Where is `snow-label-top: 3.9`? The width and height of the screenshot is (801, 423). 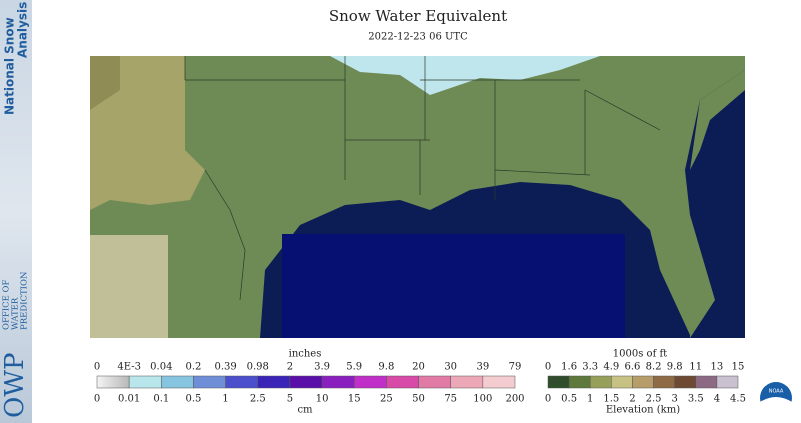
snow-label-top: 3.9 is located at coordinates (322, 367).